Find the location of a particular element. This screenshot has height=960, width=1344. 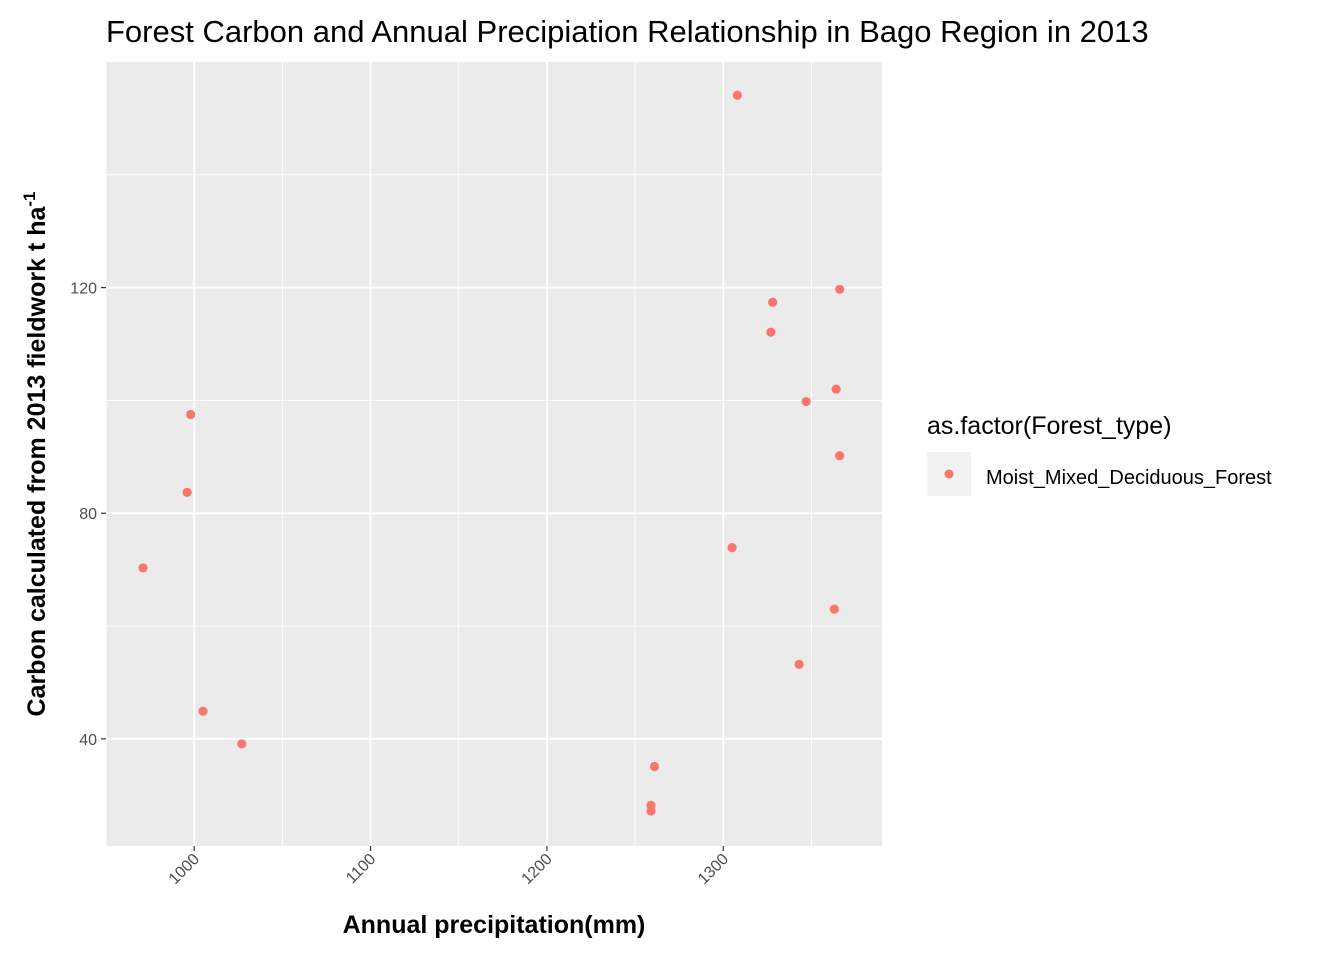

y-axis: 40 80 120 is located at coordinates (88, 515).